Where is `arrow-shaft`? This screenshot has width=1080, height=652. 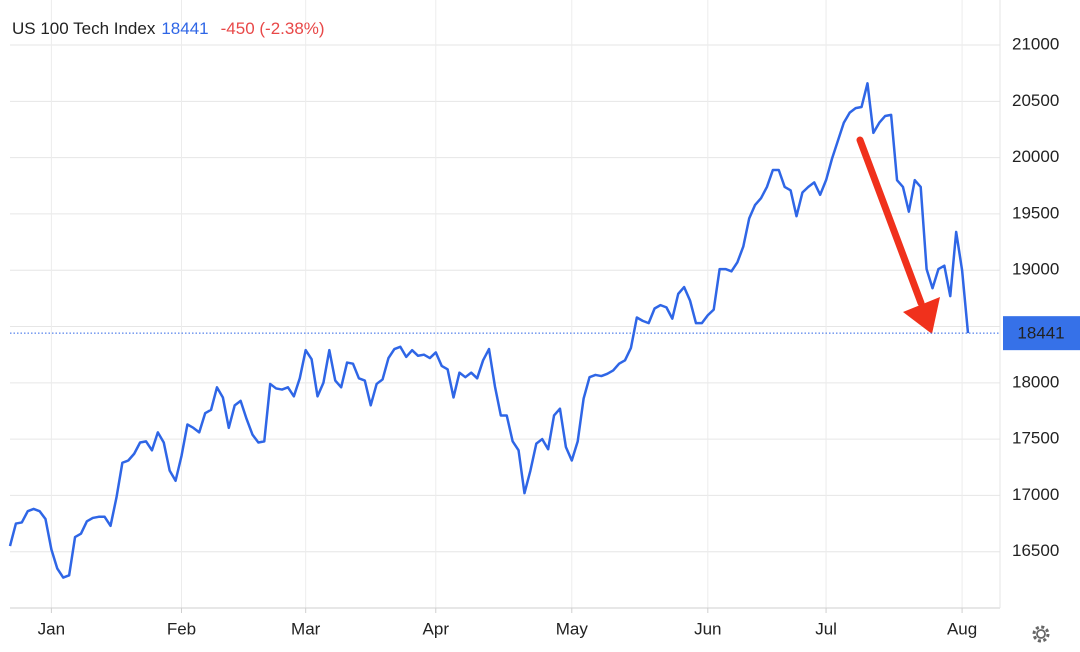 arrow-shaft is located at coordinates (890, 221).